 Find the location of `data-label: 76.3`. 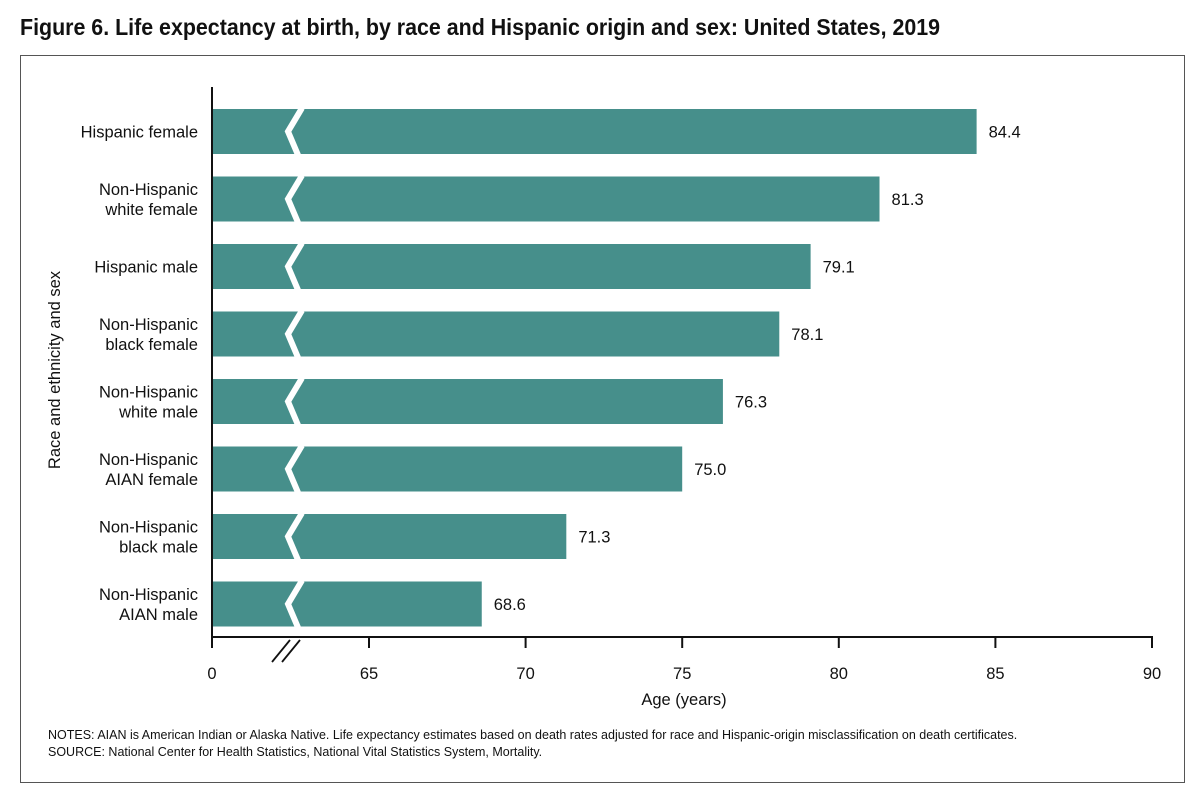

data-label: 76.3 is located at coordinates (751, 403).